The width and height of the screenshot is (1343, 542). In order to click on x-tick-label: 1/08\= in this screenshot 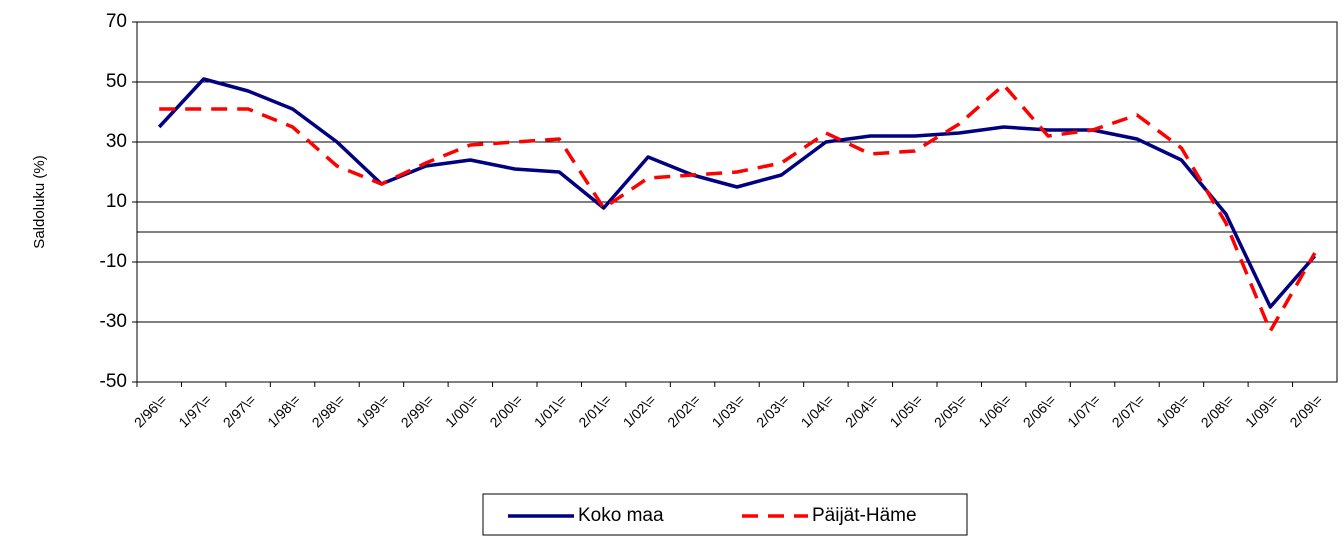, I will do `click(1172, 410)`.